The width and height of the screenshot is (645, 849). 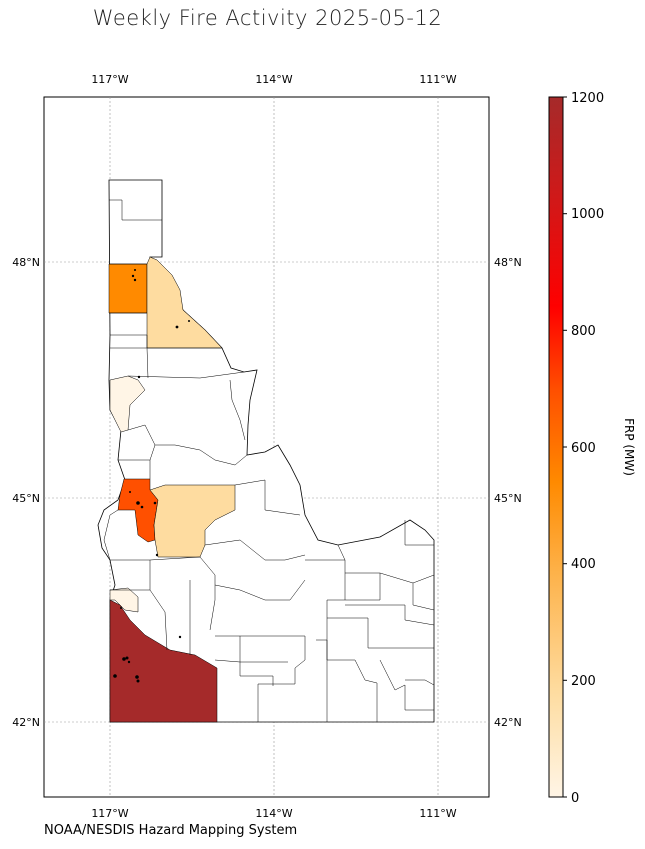 I want to click on colorbar, so click(x=556, y=447).